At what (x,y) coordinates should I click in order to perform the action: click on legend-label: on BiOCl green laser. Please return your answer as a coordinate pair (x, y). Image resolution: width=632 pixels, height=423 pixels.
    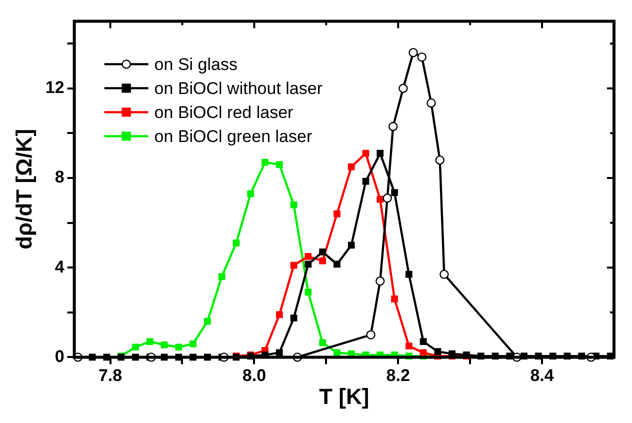
    Looking at the image, I should click on (233, 136).